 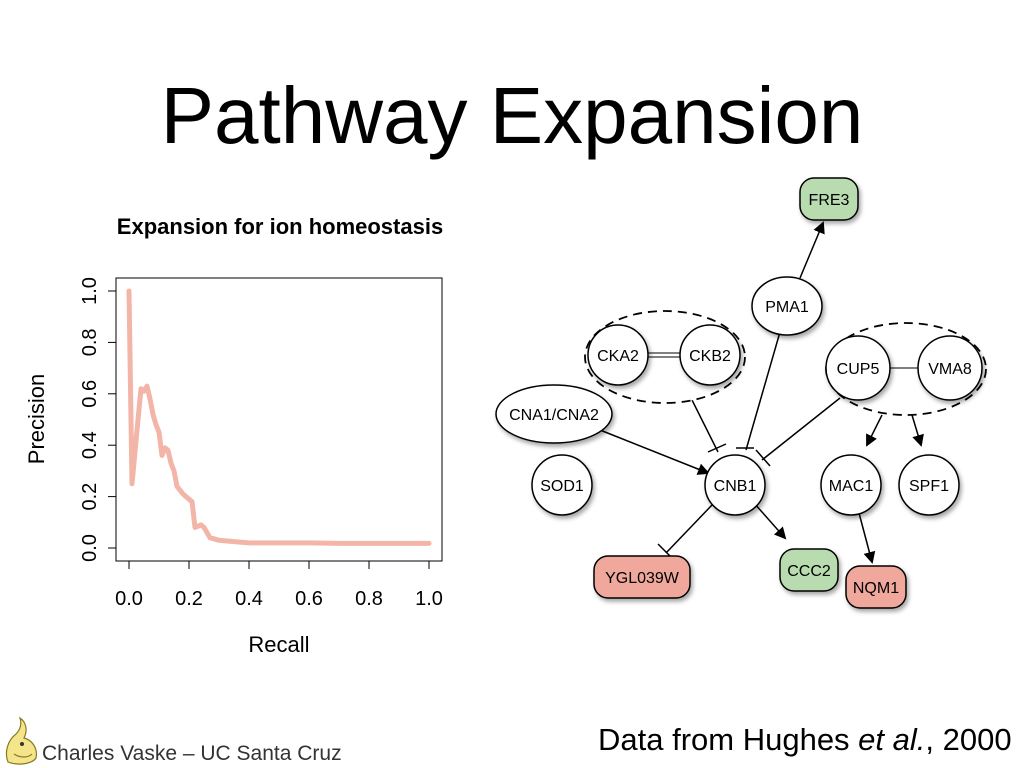 I want to click on node-label-vma8: VMA8, so click(x=950, y=369).